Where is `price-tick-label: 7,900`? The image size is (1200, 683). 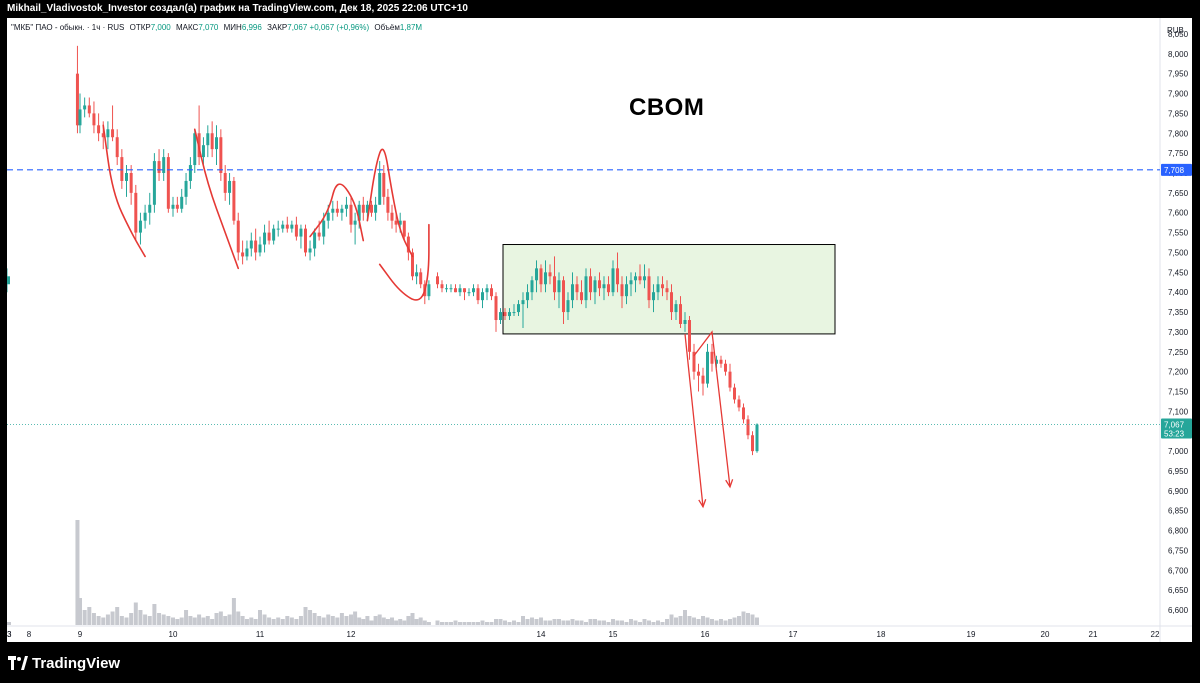
price-tick-label: 7,900 is located at coordinates (1178, 94).